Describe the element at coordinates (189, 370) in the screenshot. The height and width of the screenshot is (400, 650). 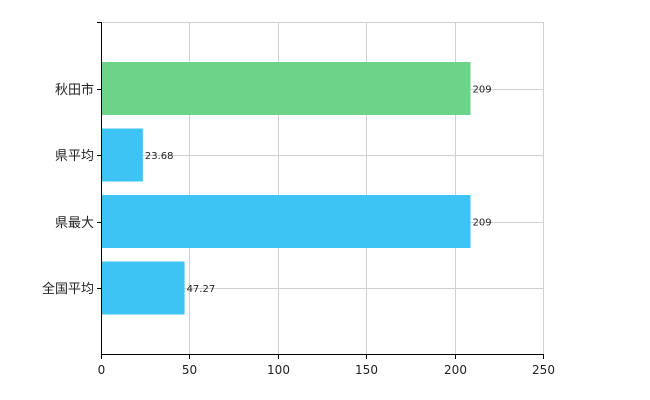
I see `x-tick-label: 50` at that location.